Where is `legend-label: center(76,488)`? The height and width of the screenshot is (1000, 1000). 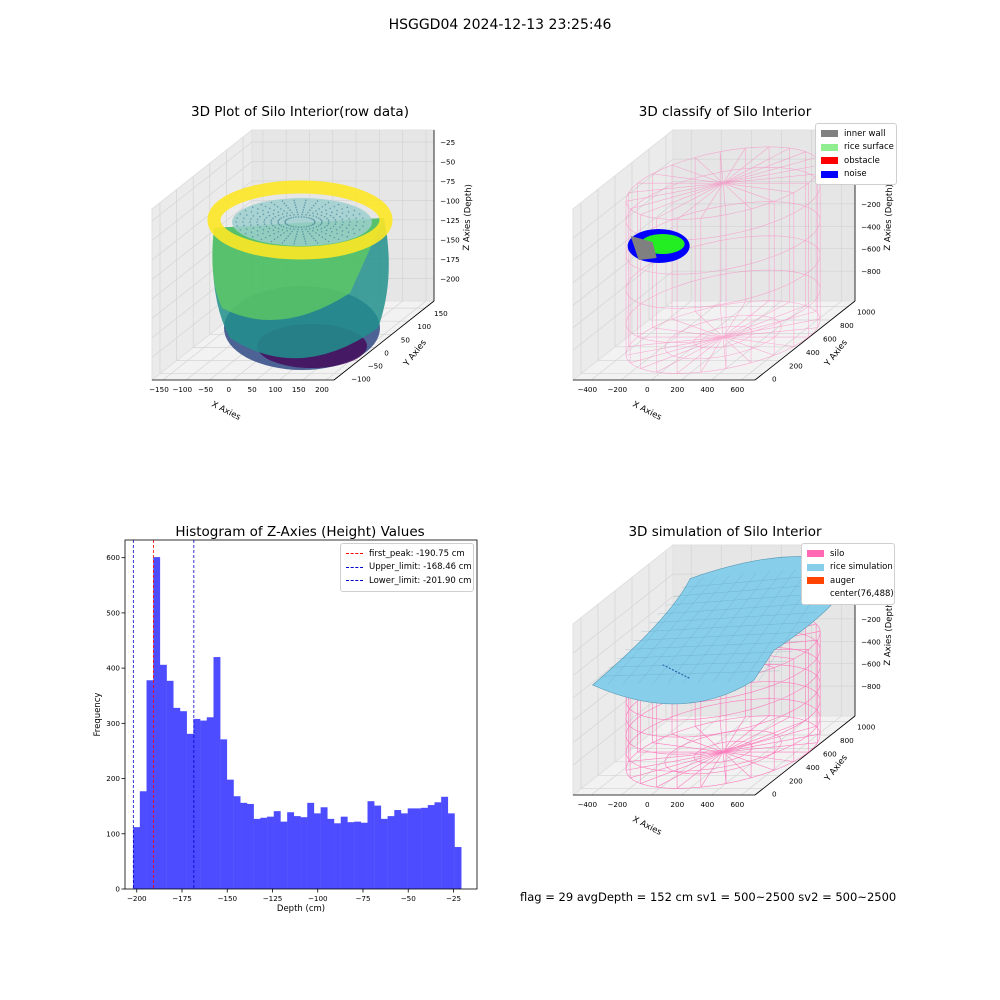 legend-label: center(76,488) is located at coordinates (862, 594).